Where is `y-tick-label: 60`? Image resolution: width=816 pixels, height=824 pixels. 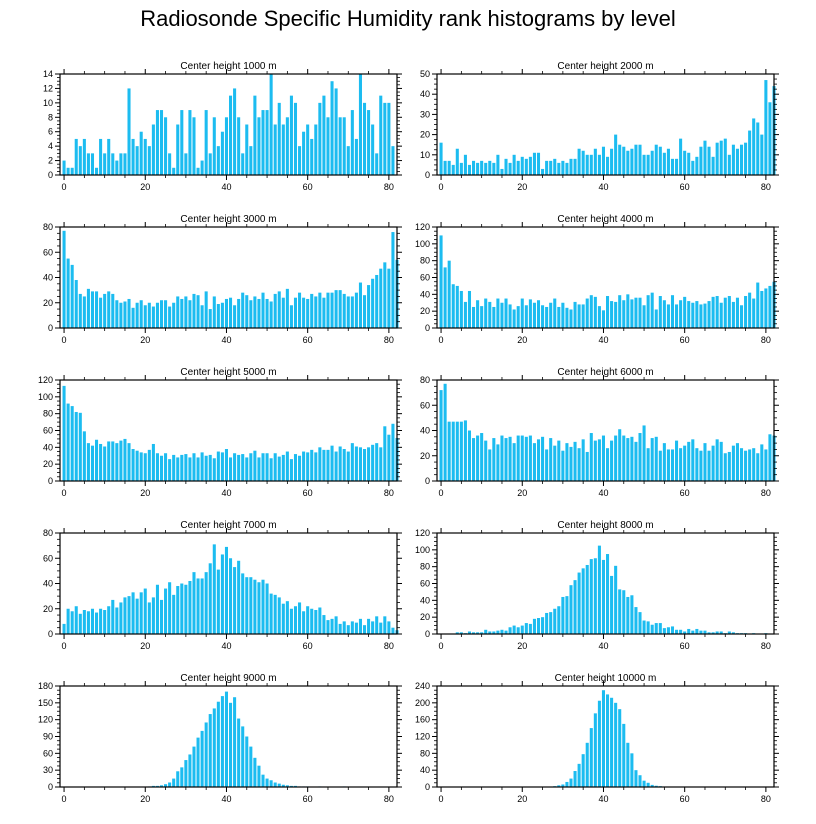 y-tick-label: 60 is located at coordinates (48, 431).